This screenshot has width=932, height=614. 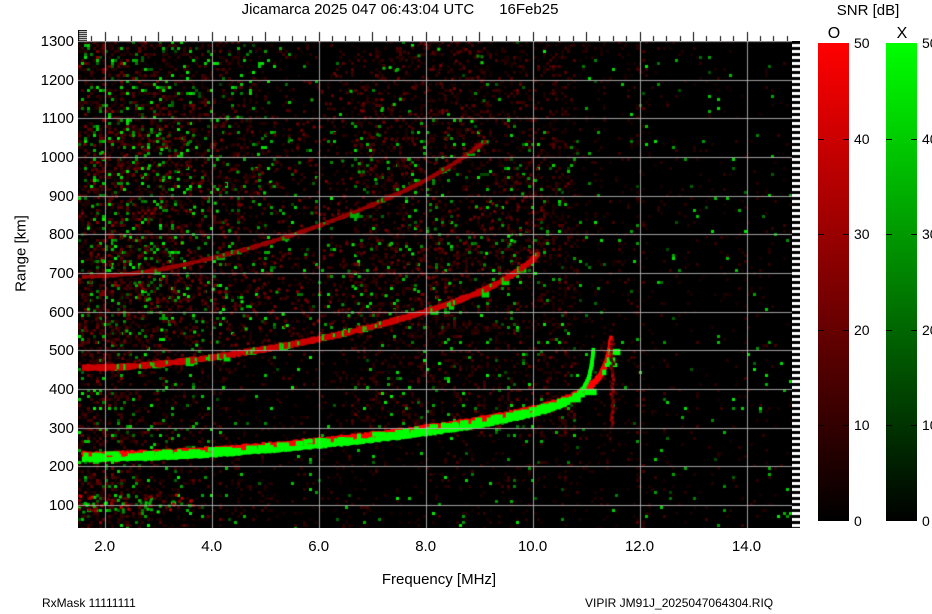 What do you see at coordinates (212, 546) in the screenshot?
I see `x-tick-label: 4.0` at bounding box center [212, 546].